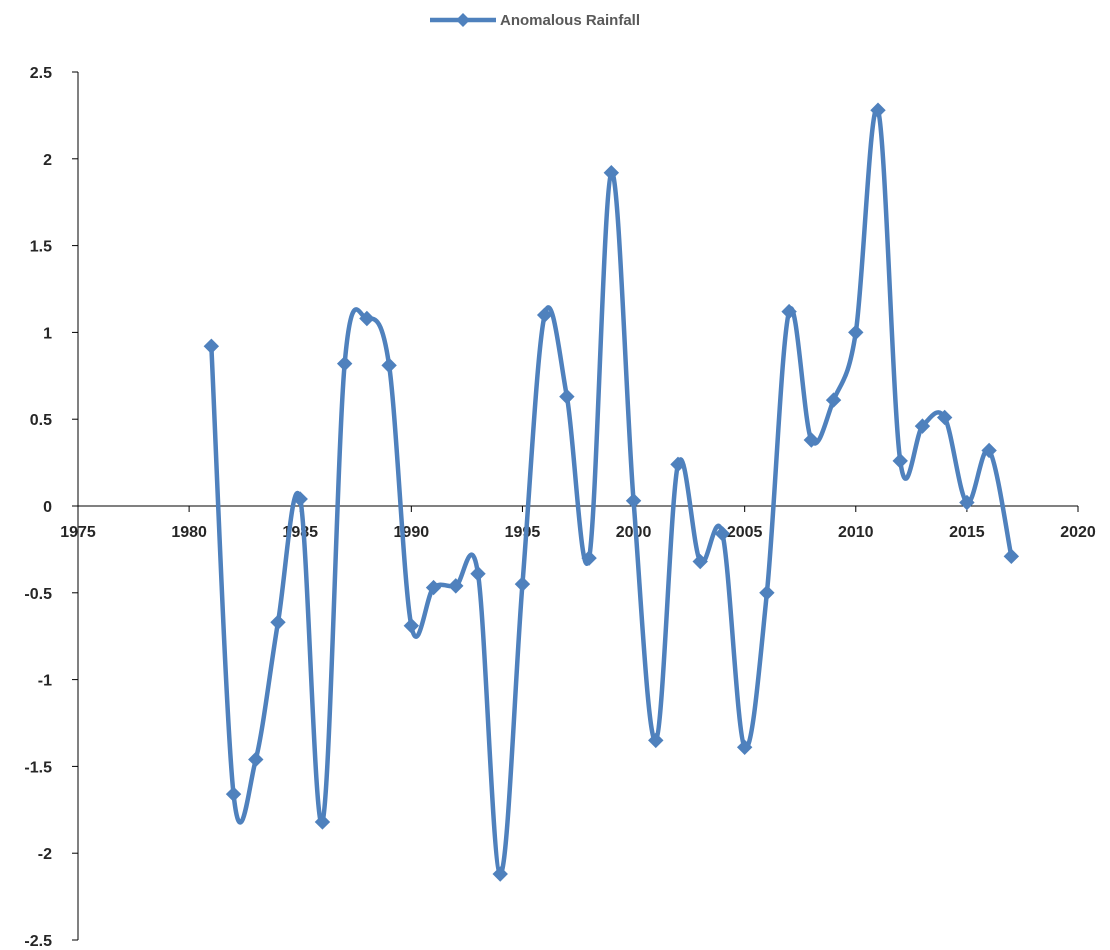  I want to click on x-tick-label: 1990, so click(412, 532).